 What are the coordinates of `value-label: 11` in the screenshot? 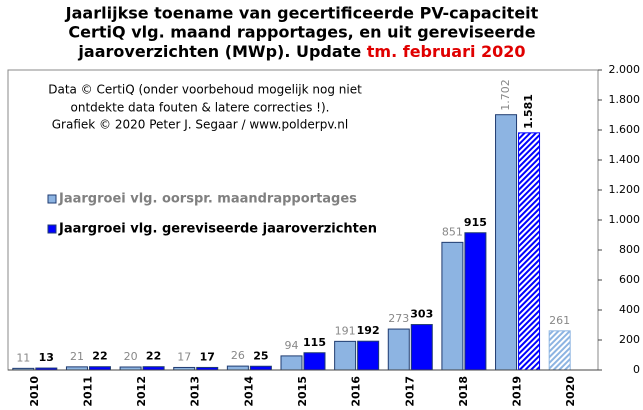 It's located at (23, 357).